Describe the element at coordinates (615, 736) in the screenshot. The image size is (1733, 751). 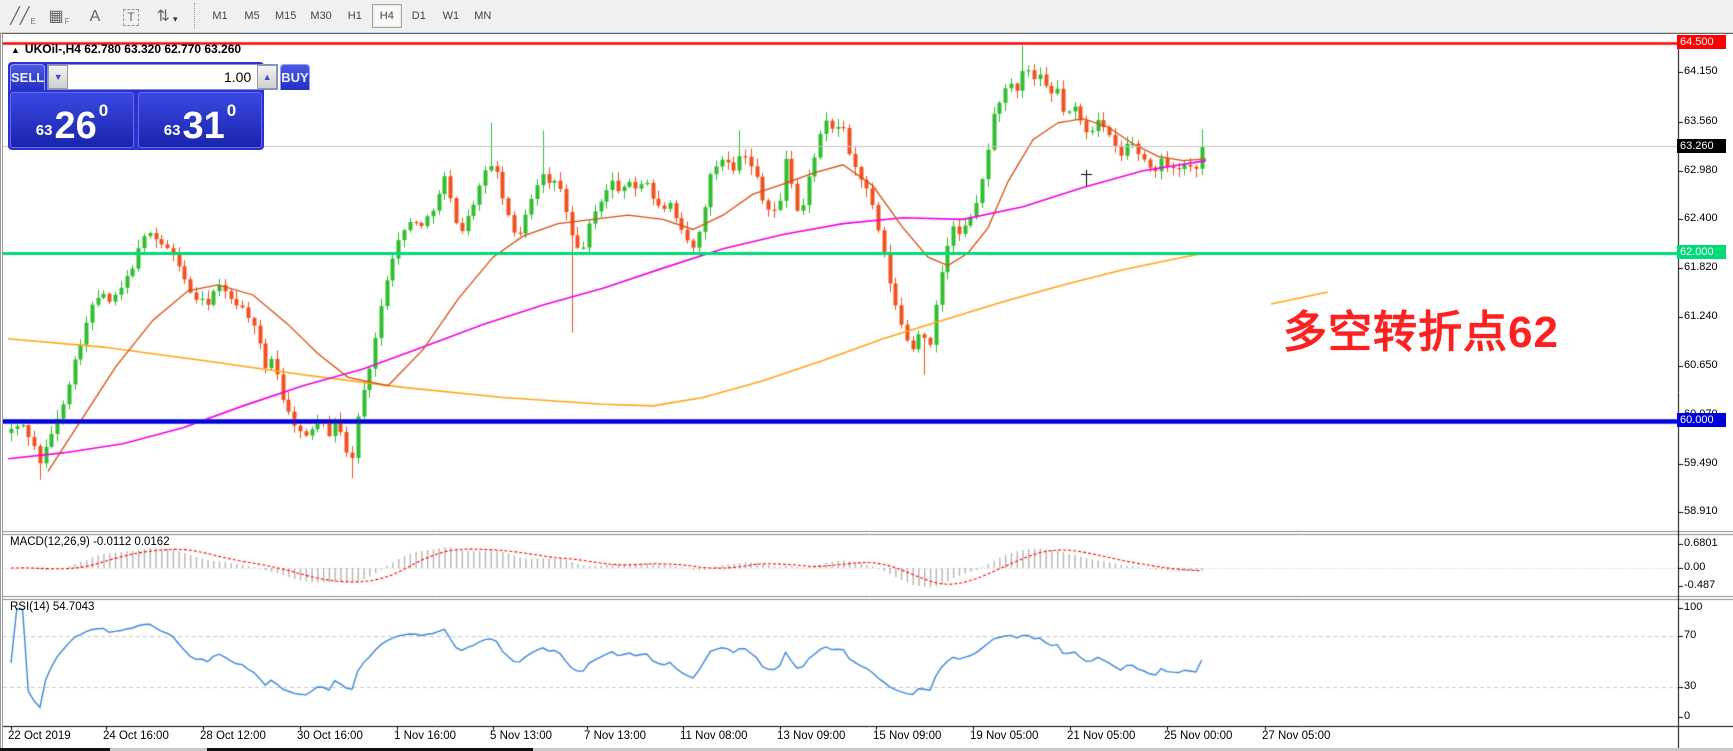
I see `time-tick-label: 7 Nov 13:00` at that location.